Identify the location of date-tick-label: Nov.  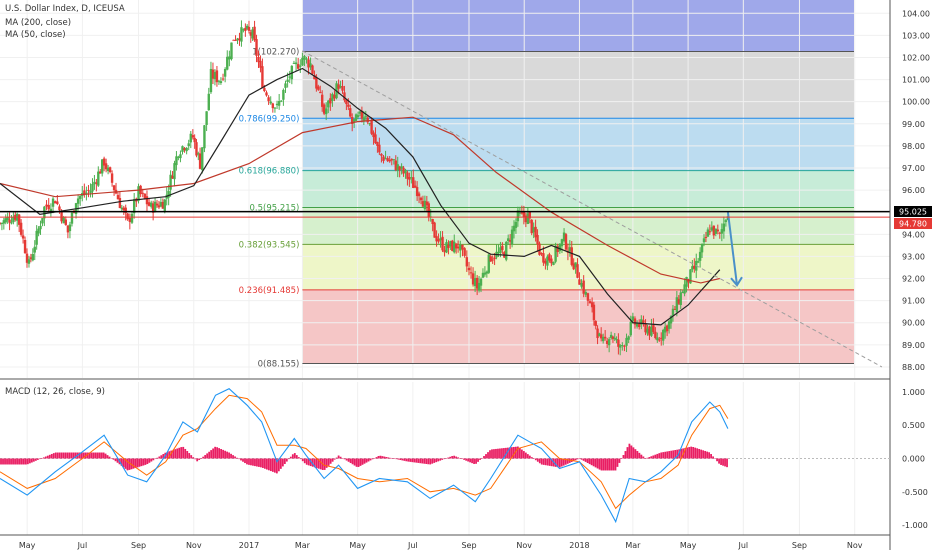
(524, 545).